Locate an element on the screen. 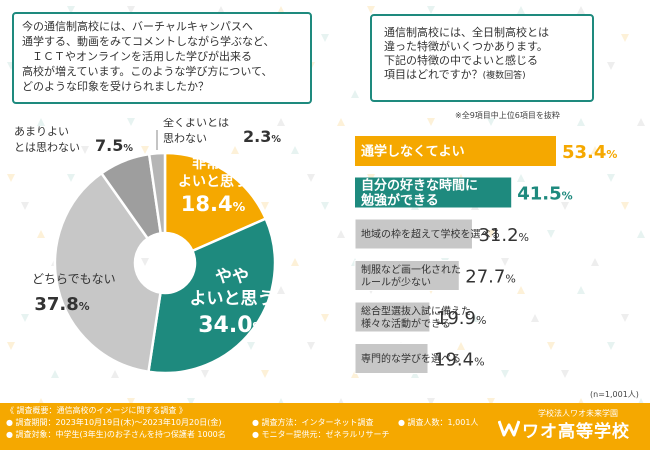 This screenshot has height=450, width=650. question-line: 通信制高校には、全日制高校とは is located at coordinates (466, 32).